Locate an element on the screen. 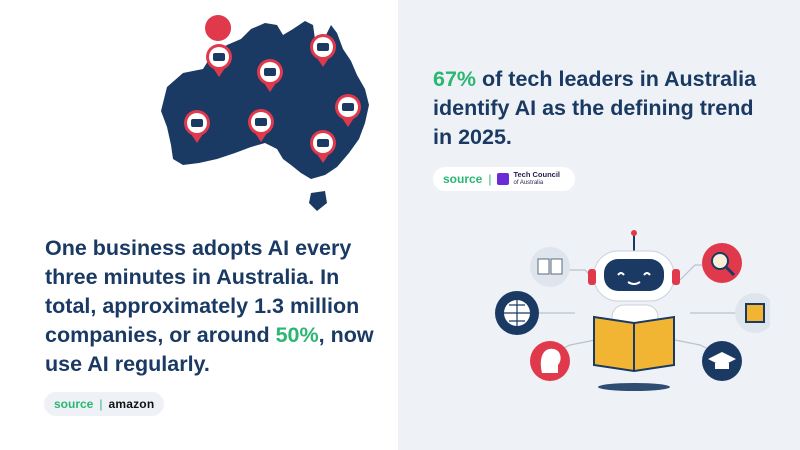 Image resolution: width=800 pixels, height=450 pixels. source-badge-tech-council: source | Tech Council of Australia is located at coordinates (504, 179).